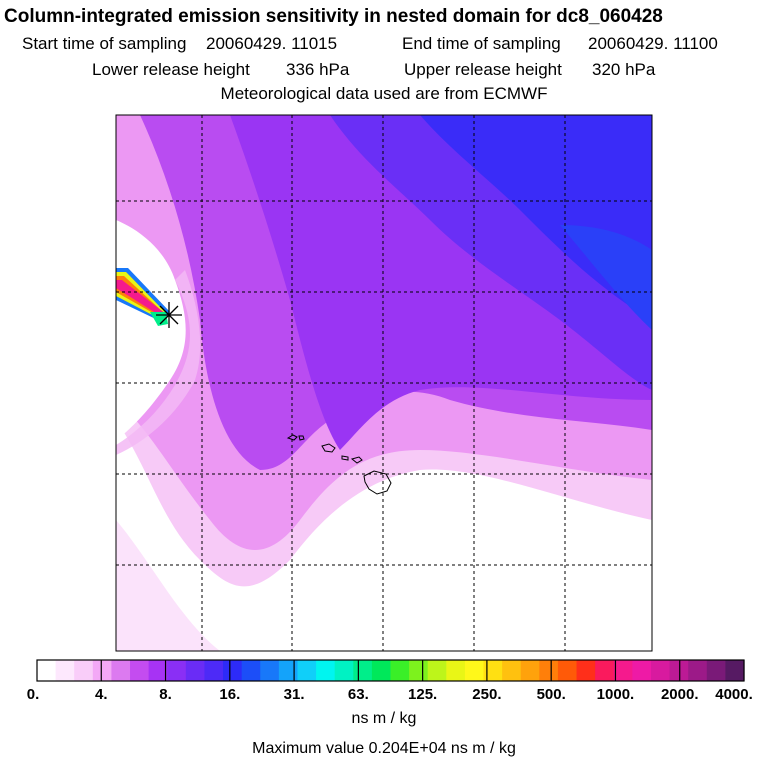 The width and height of the screenshot is (768, 768). I want to click on lower-height-label: Lower release height, so click(171, 69).